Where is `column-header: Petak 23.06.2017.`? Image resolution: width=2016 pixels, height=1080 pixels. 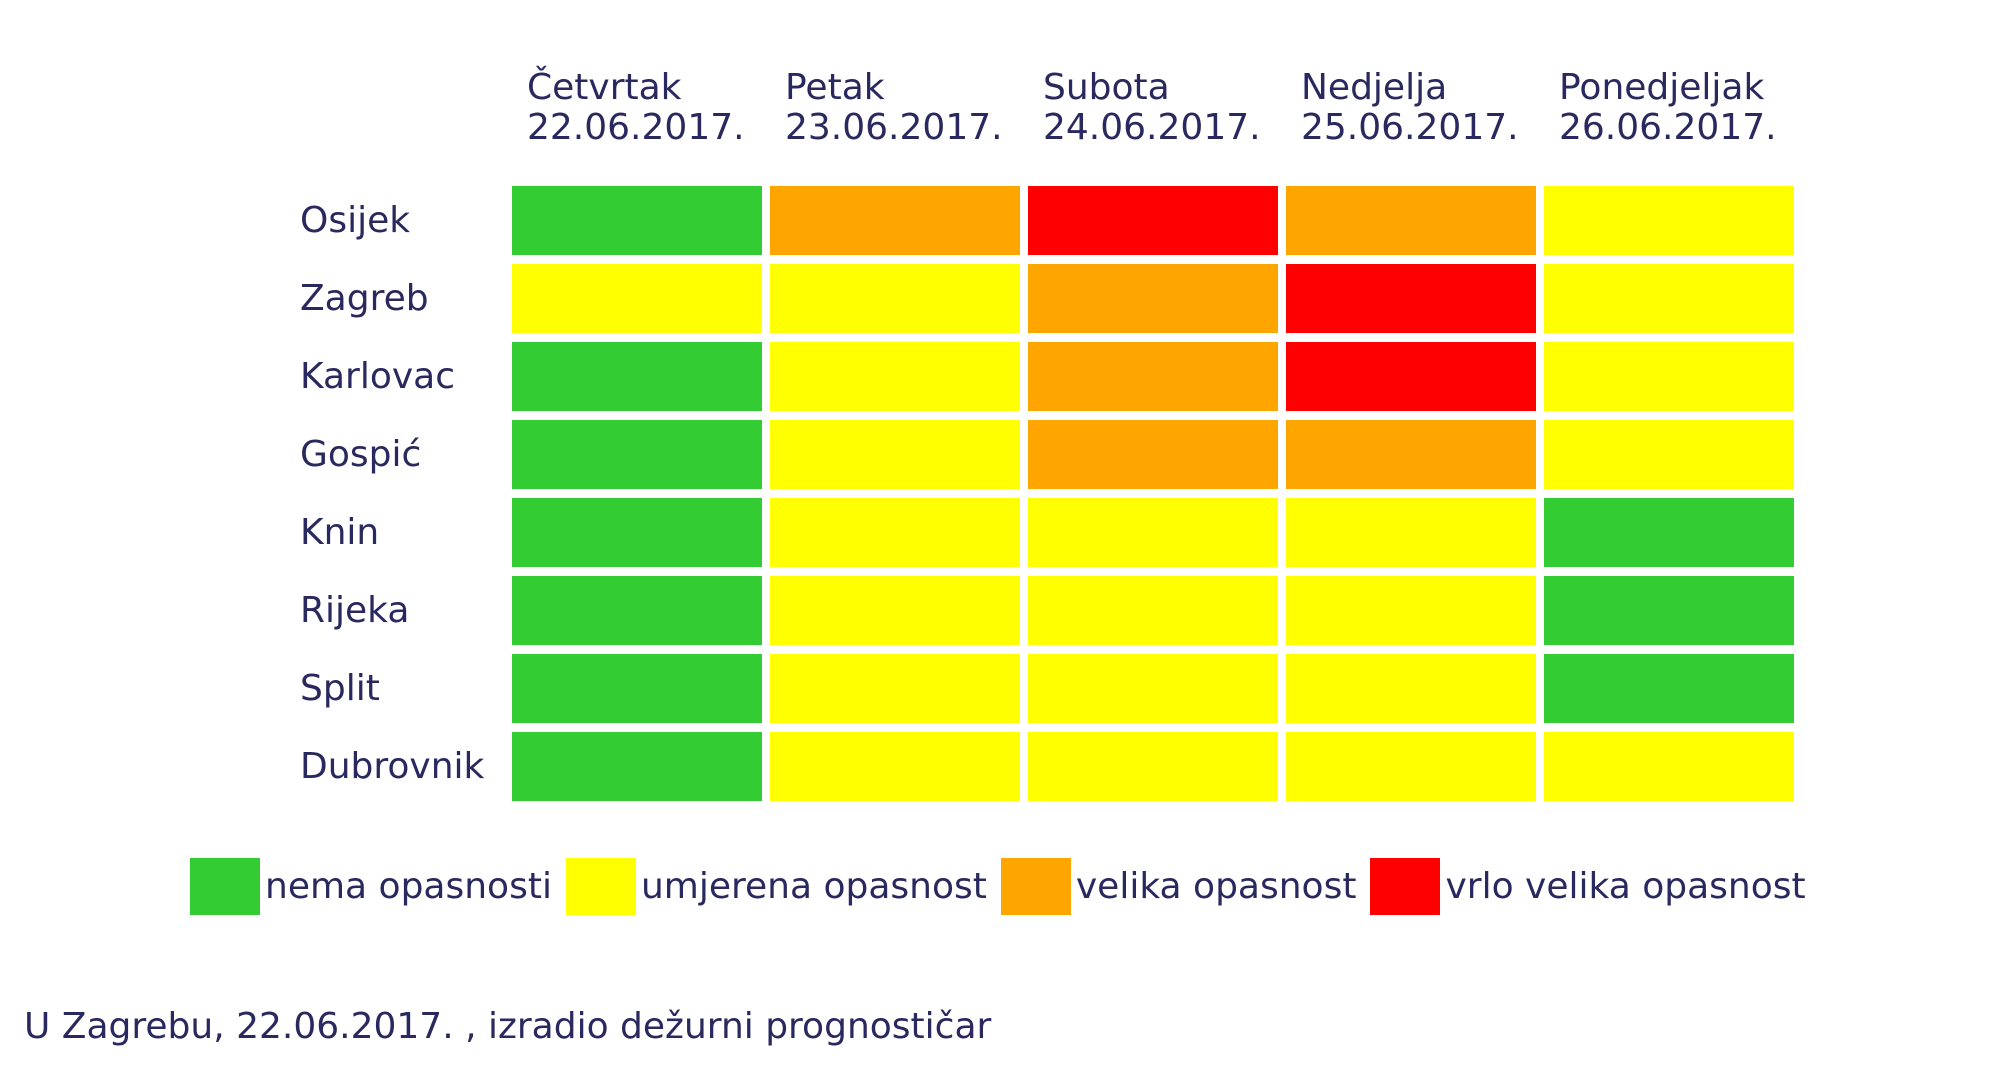 column-header: Petak 23.06.2017. is located at coordinates (895, 108).